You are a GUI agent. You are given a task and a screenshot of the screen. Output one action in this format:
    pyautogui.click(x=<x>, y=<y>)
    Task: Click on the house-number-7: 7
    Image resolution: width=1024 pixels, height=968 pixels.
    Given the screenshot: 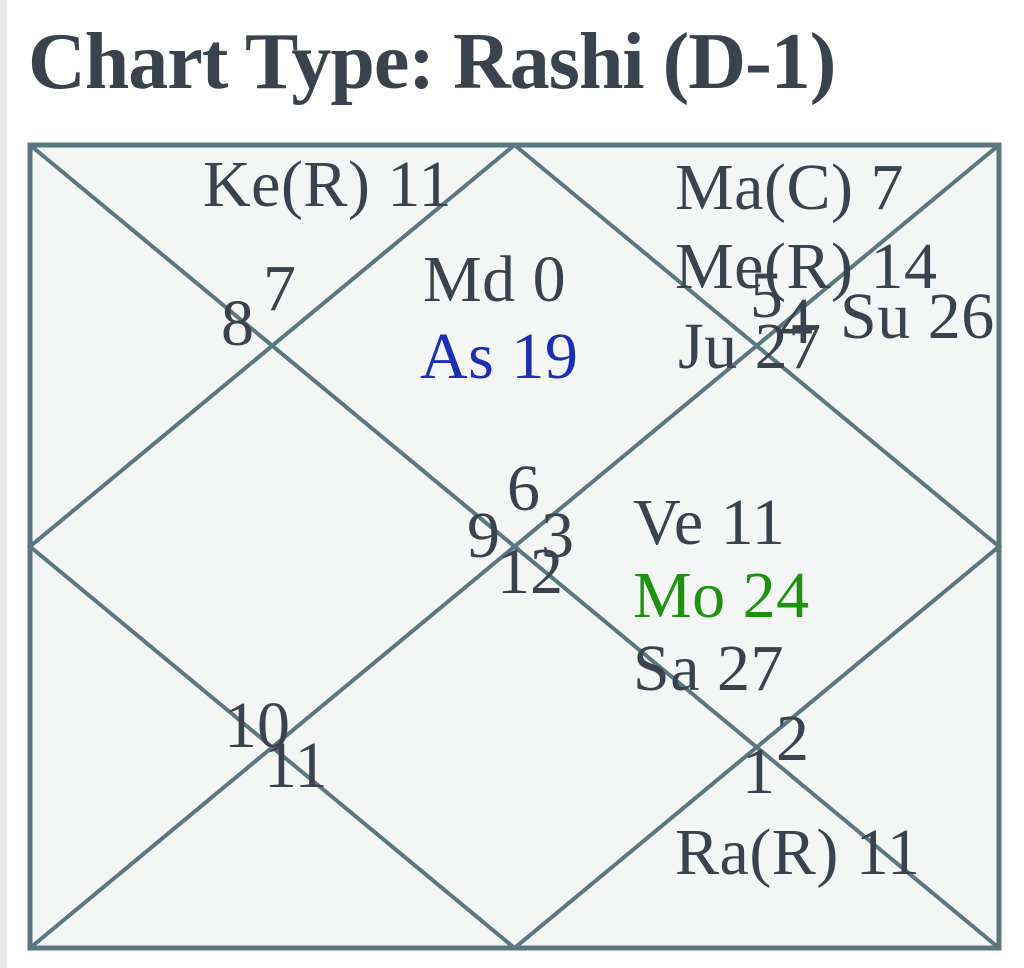 What is the action you would take?
    pyautogui.click(x=279, y=288)
    